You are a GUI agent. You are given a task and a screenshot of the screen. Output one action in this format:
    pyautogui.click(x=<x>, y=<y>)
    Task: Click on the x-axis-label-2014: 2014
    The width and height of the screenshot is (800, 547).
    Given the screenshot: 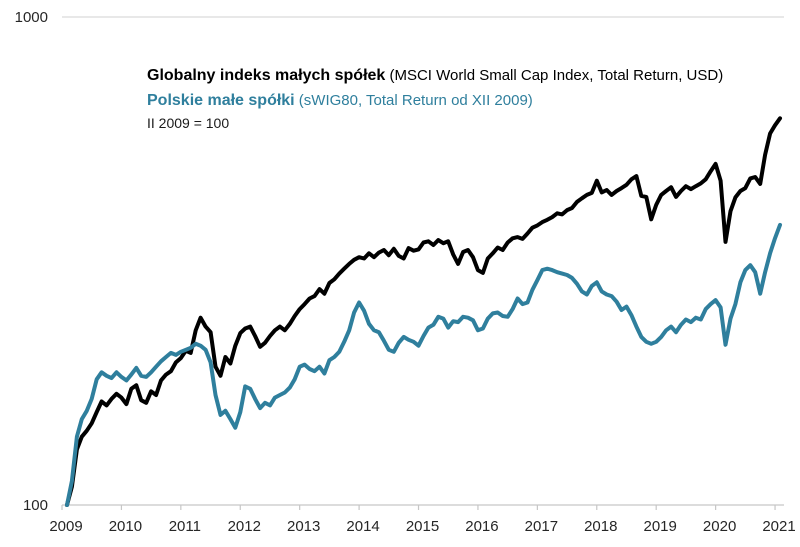 What is the action you would take?
    pyautogui.click(x=362, y=526)
    